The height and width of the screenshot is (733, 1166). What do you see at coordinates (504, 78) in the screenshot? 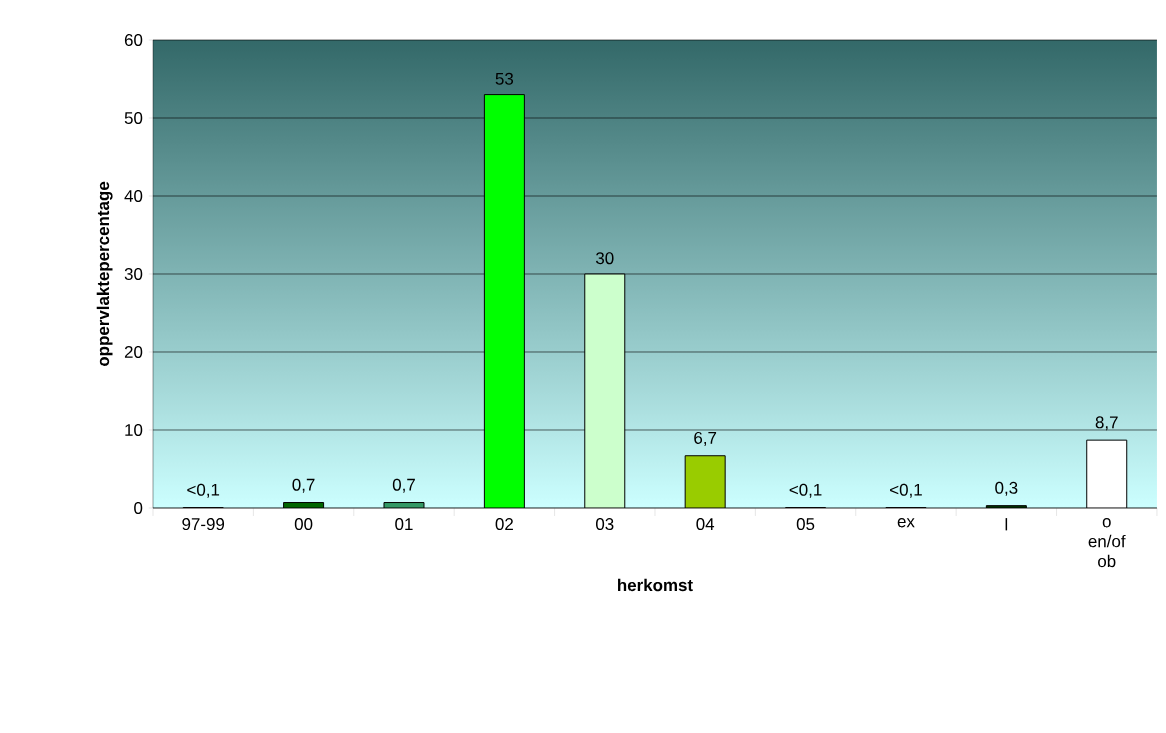
I see `data-label: 53` at bounding box center [504, 78].